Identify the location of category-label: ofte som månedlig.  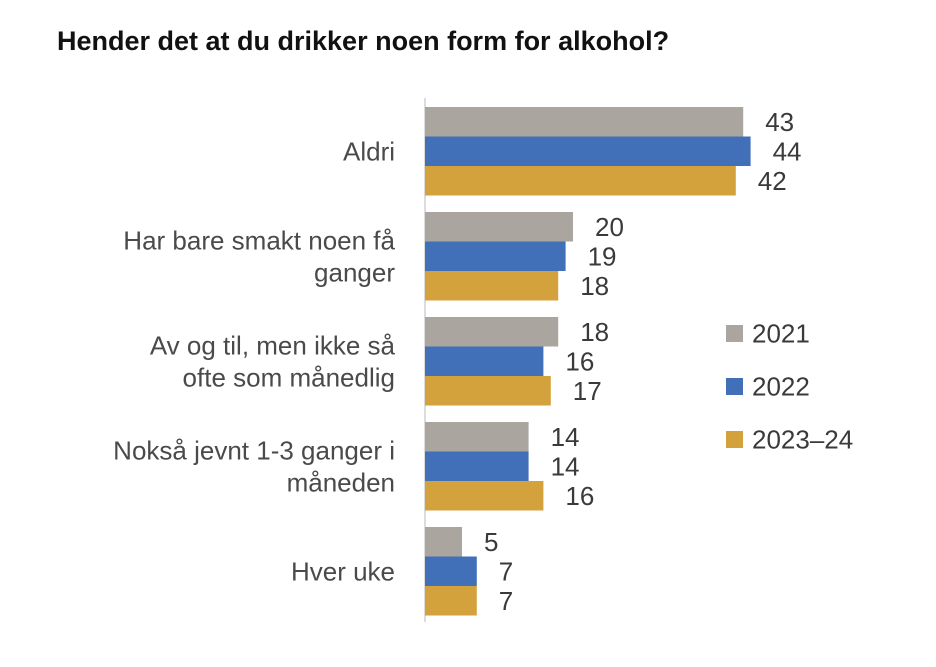
(289, 377).